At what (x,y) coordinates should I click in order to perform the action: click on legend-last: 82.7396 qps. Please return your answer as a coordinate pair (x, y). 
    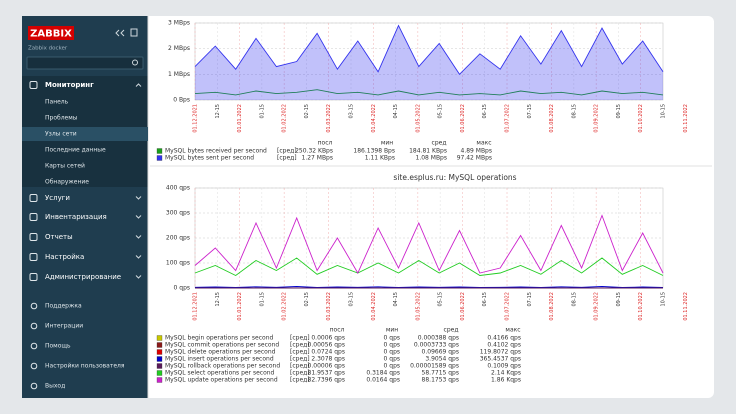
    Looking at the image, I should click on (326, 380).